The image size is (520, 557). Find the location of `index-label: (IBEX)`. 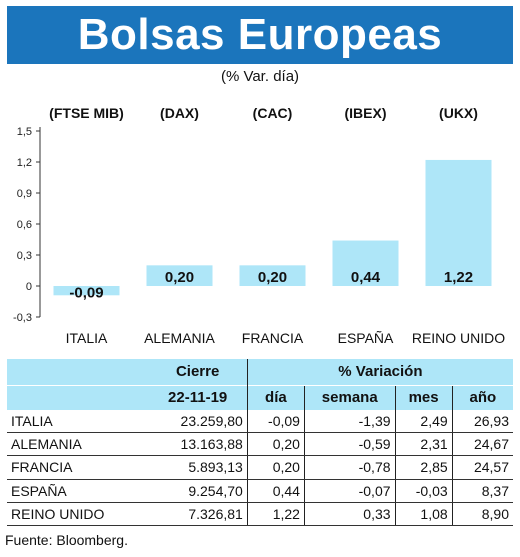

index-label: (IBEX) is located at coordinates (366, 113).